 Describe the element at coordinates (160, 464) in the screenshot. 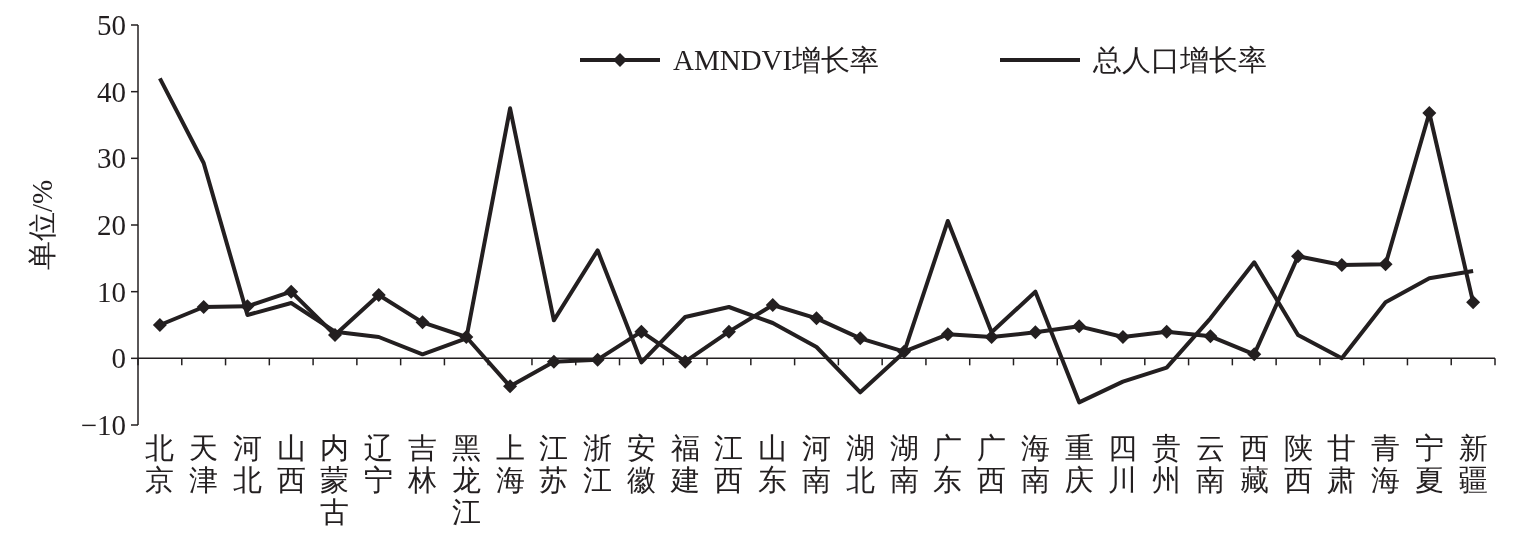

I see `x-tick-label: 北京` at that location.